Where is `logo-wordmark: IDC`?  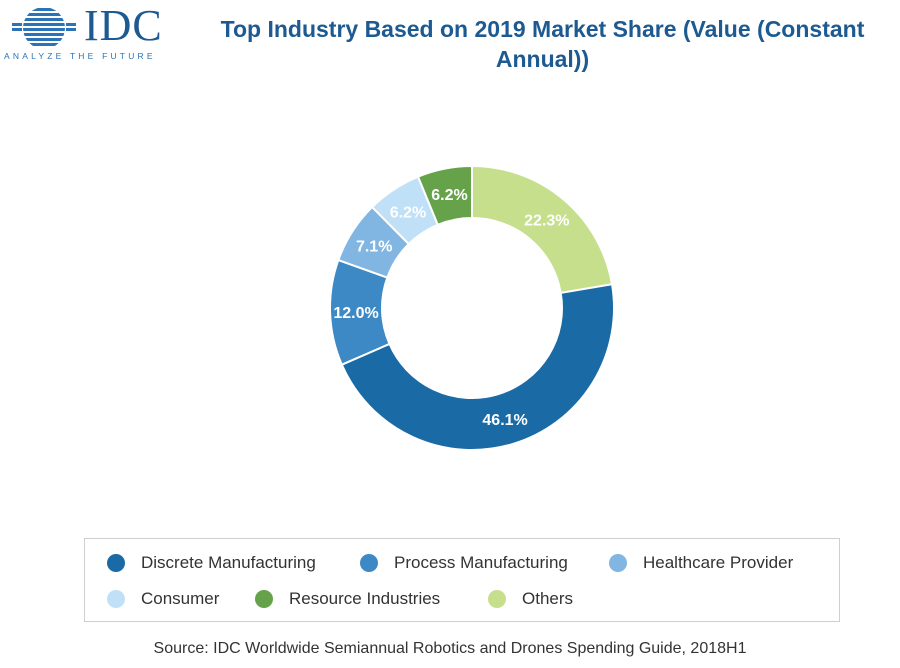 logo-wordmark: IDC is located at coordinates (123, 25).